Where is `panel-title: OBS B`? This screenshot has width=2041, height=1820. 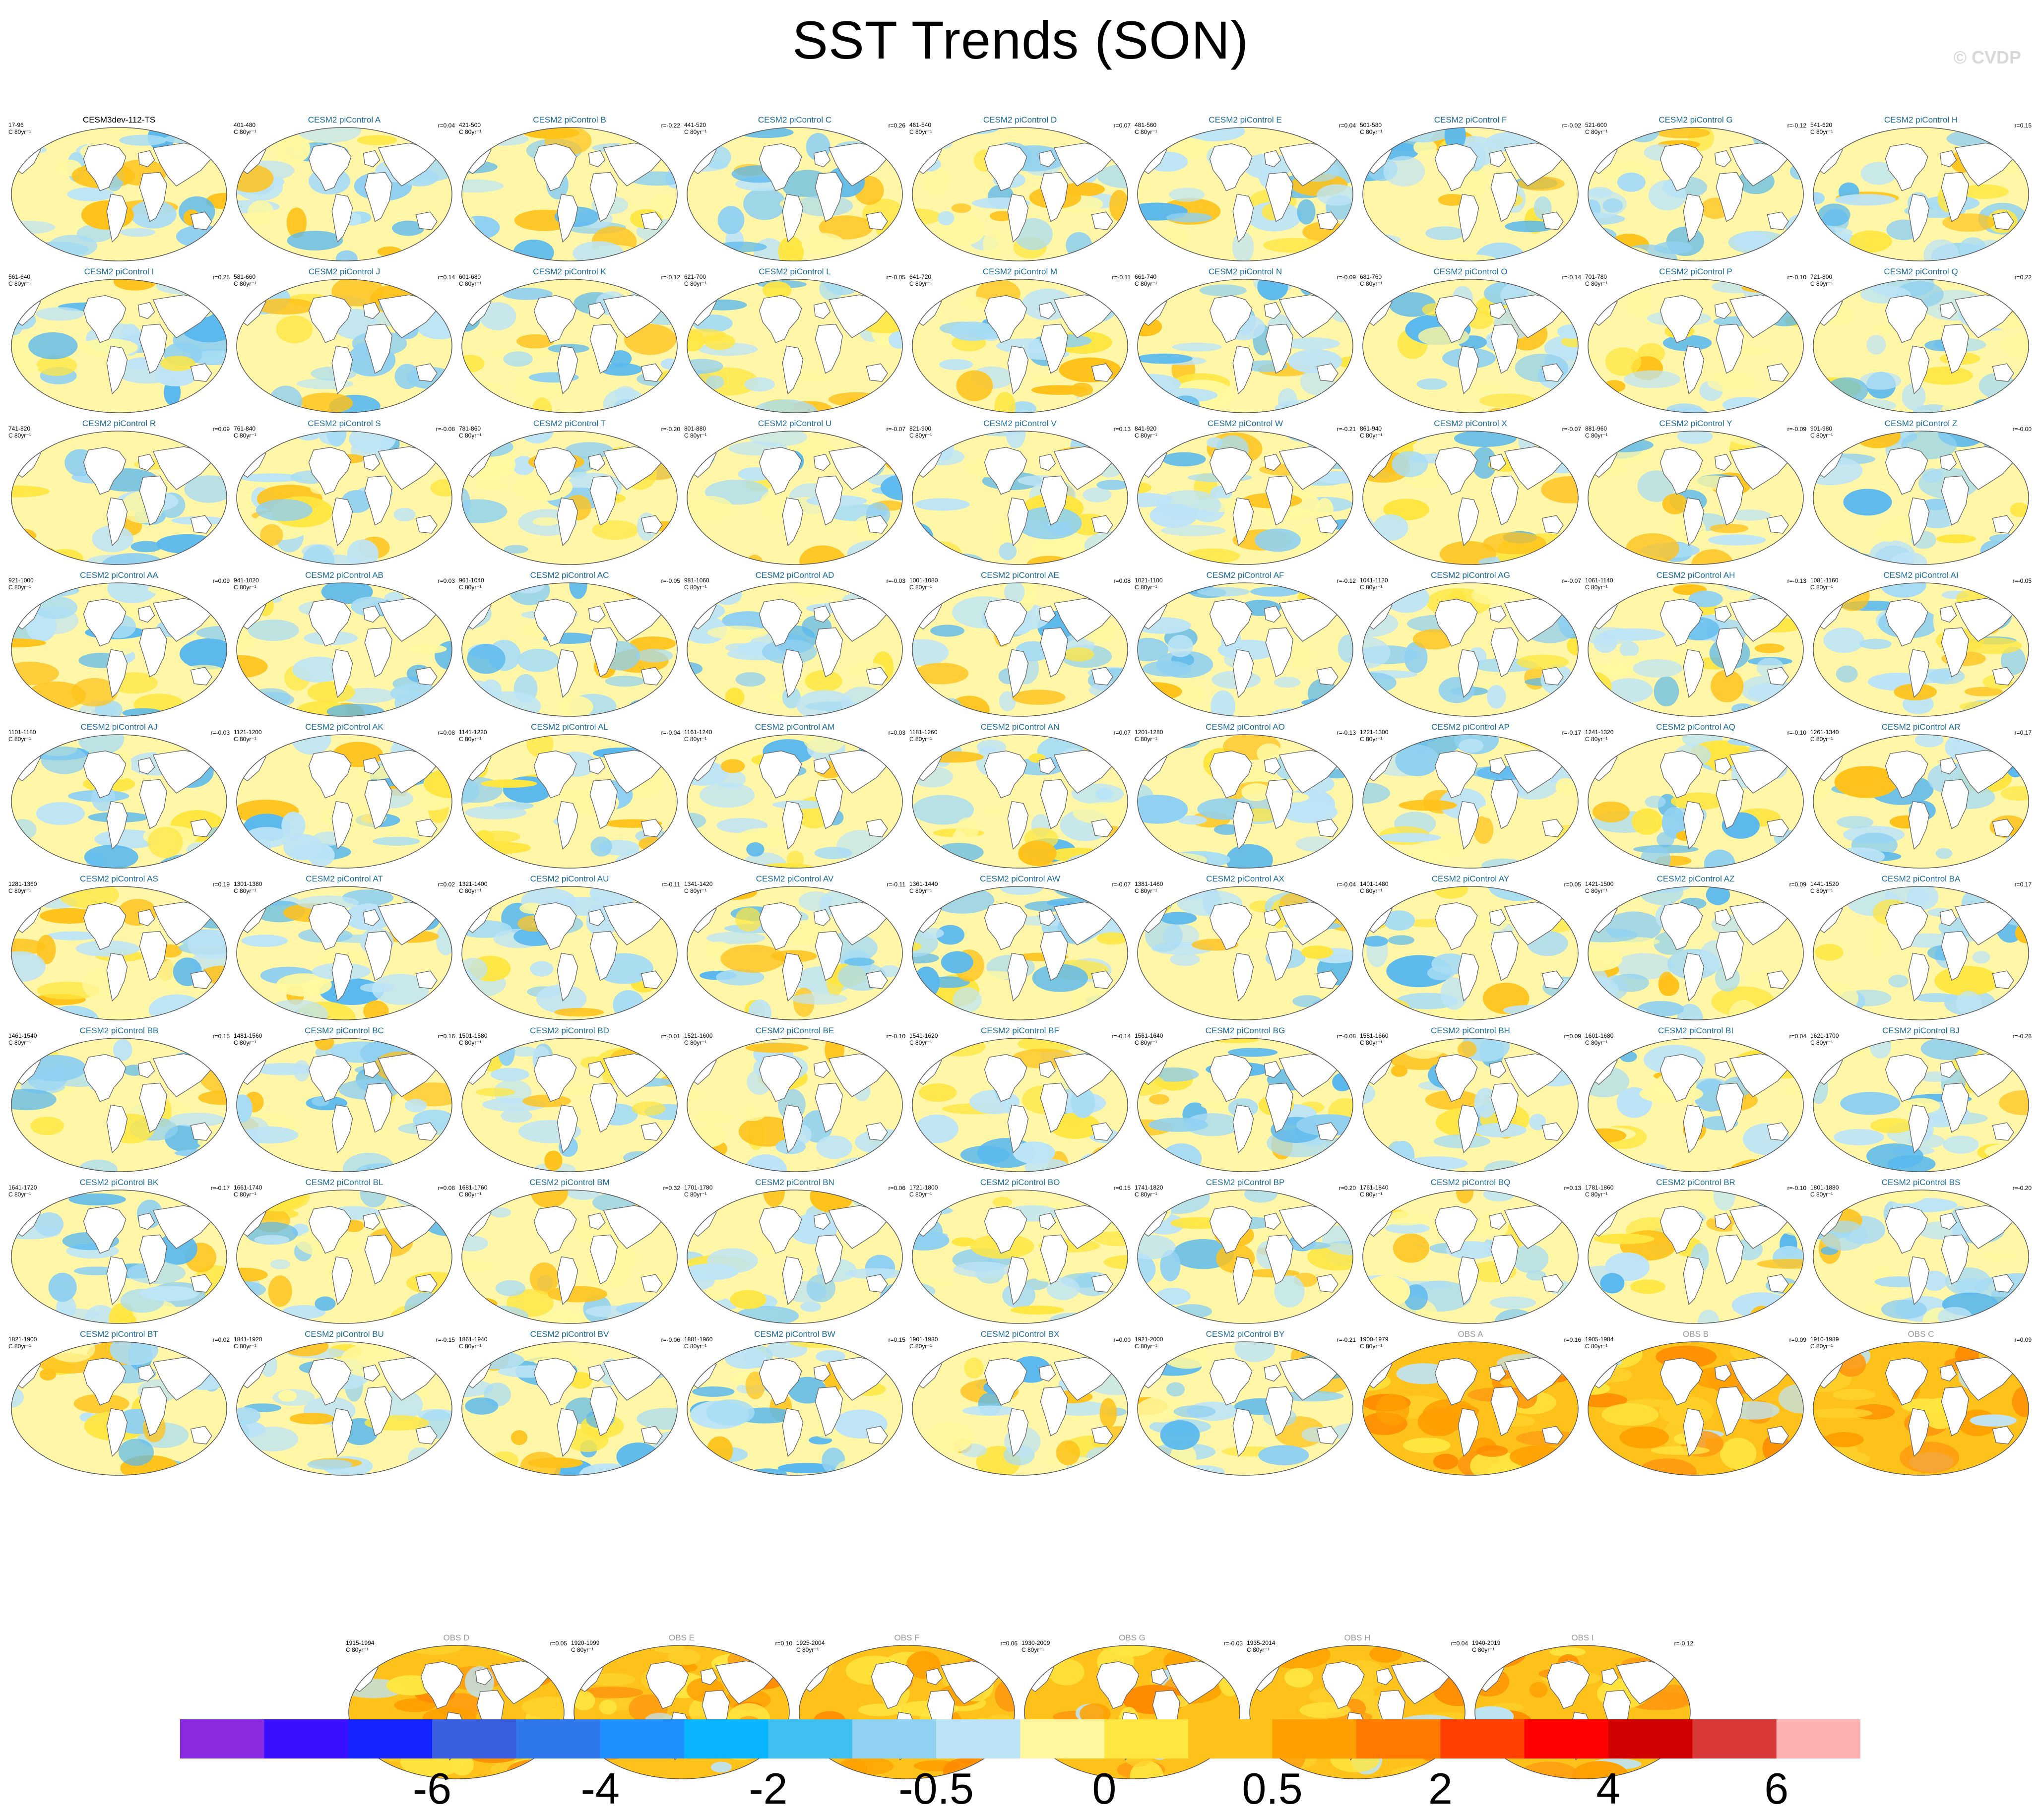 panel-title: OBS B is located at coordinates (1696, 1334).